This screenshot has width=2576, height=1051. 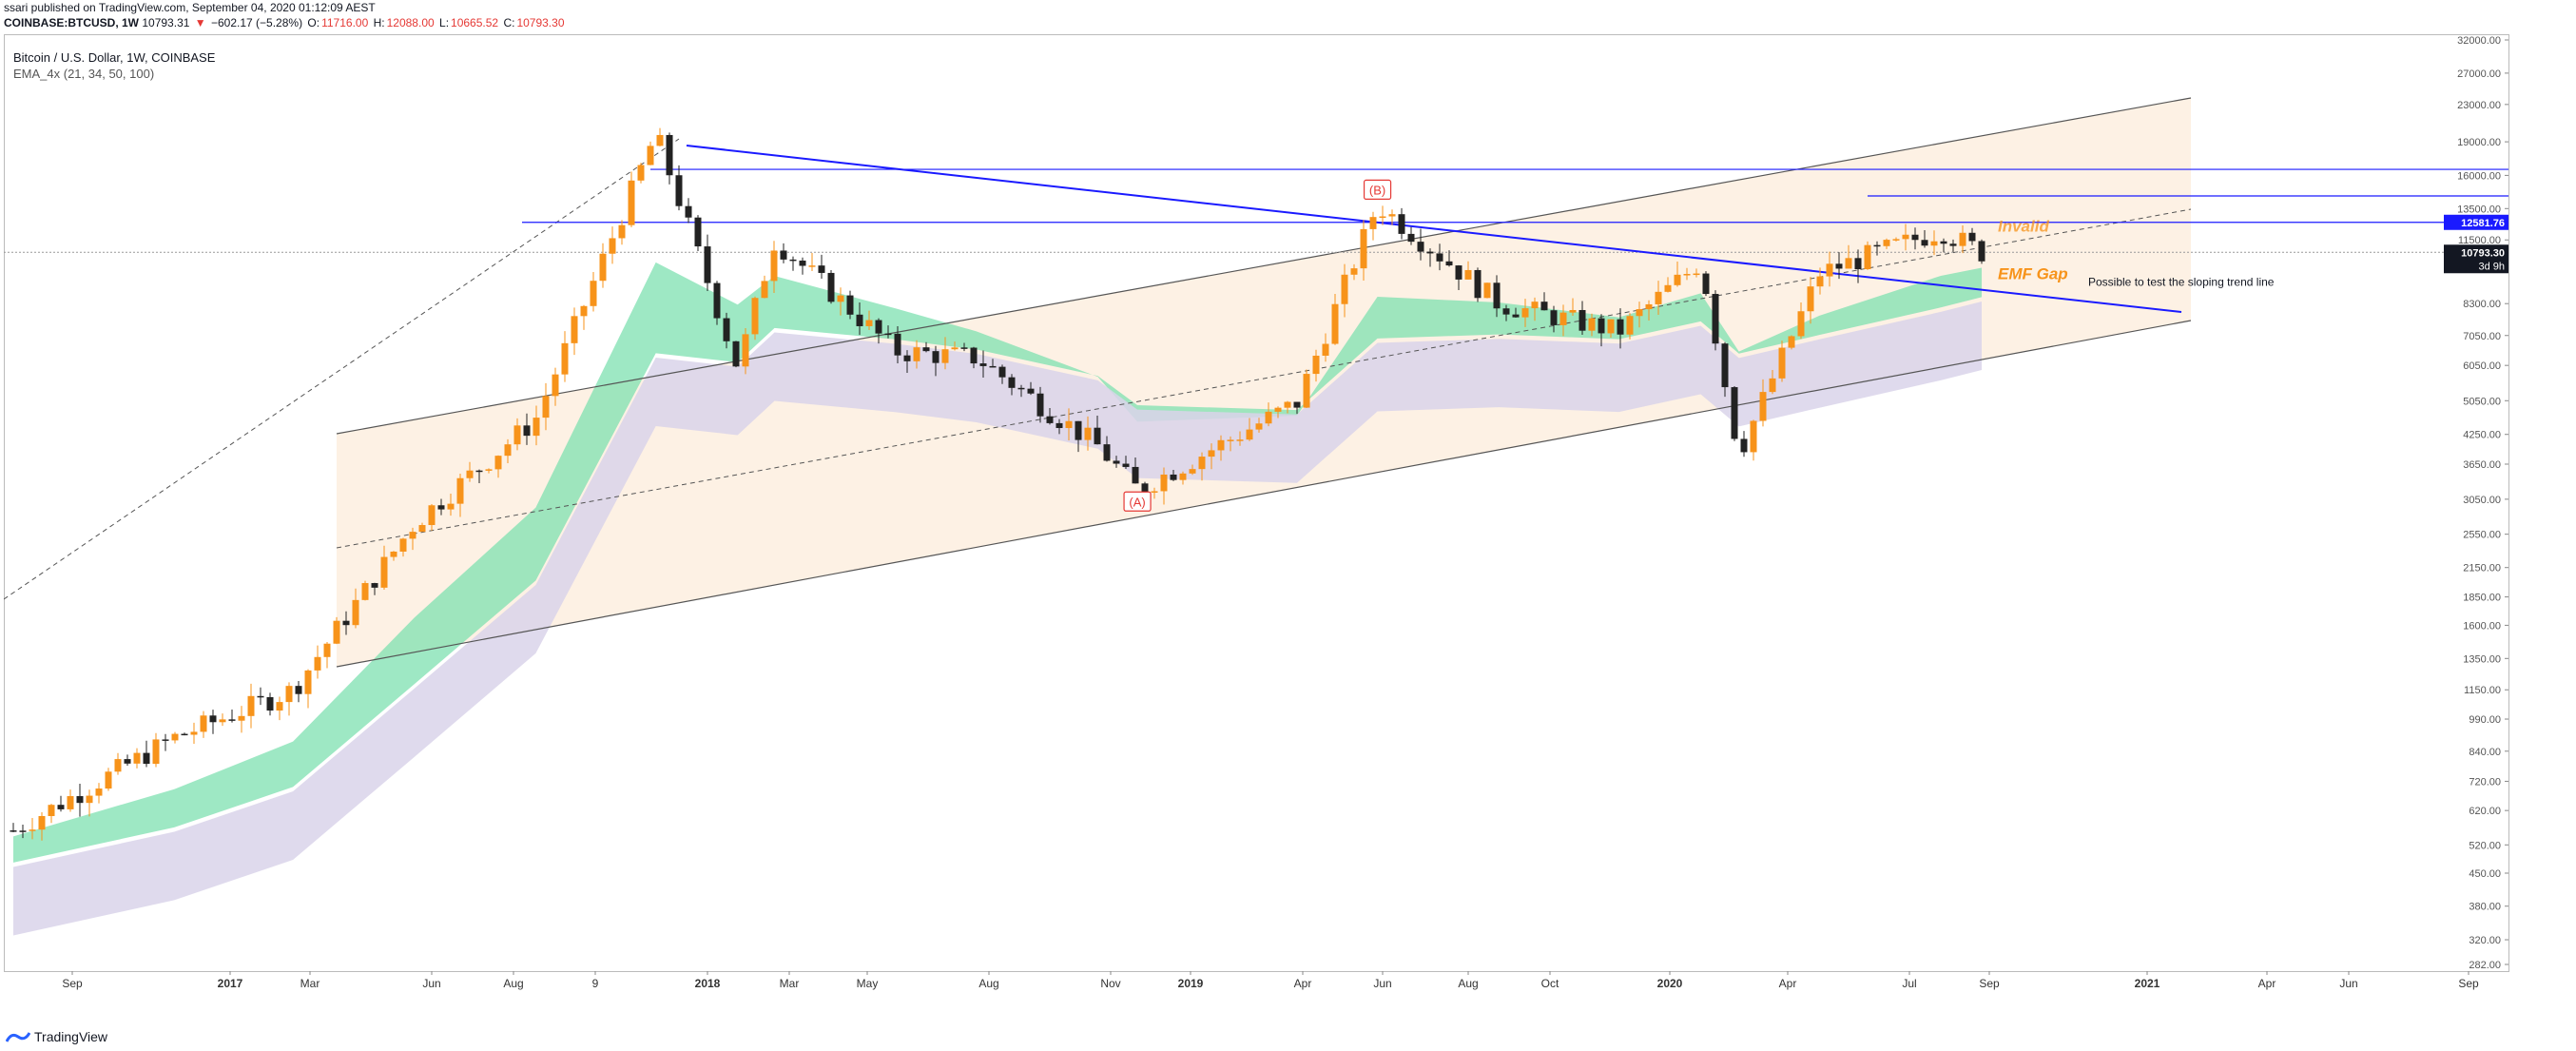 I want to click on y-tick-label: 23000.00, so click(x=2479, y=105).